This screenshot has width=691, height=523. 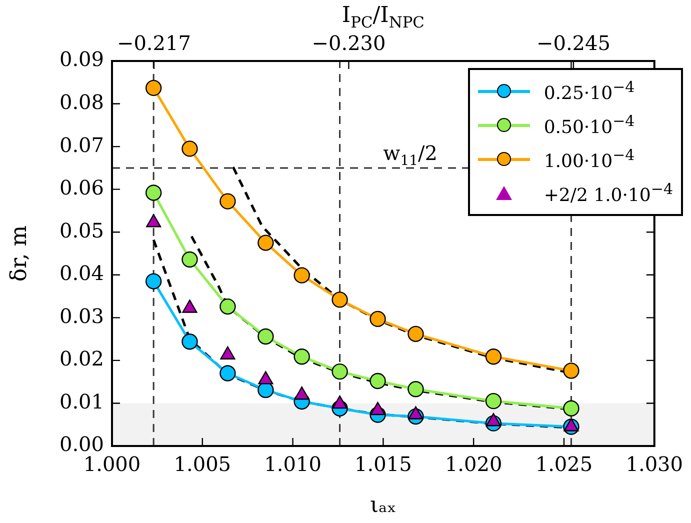 What do you see at coordinates (19, 253) in the screenshot?
I see `y-axis-title: δr, m` at bounding box center [19, 253].